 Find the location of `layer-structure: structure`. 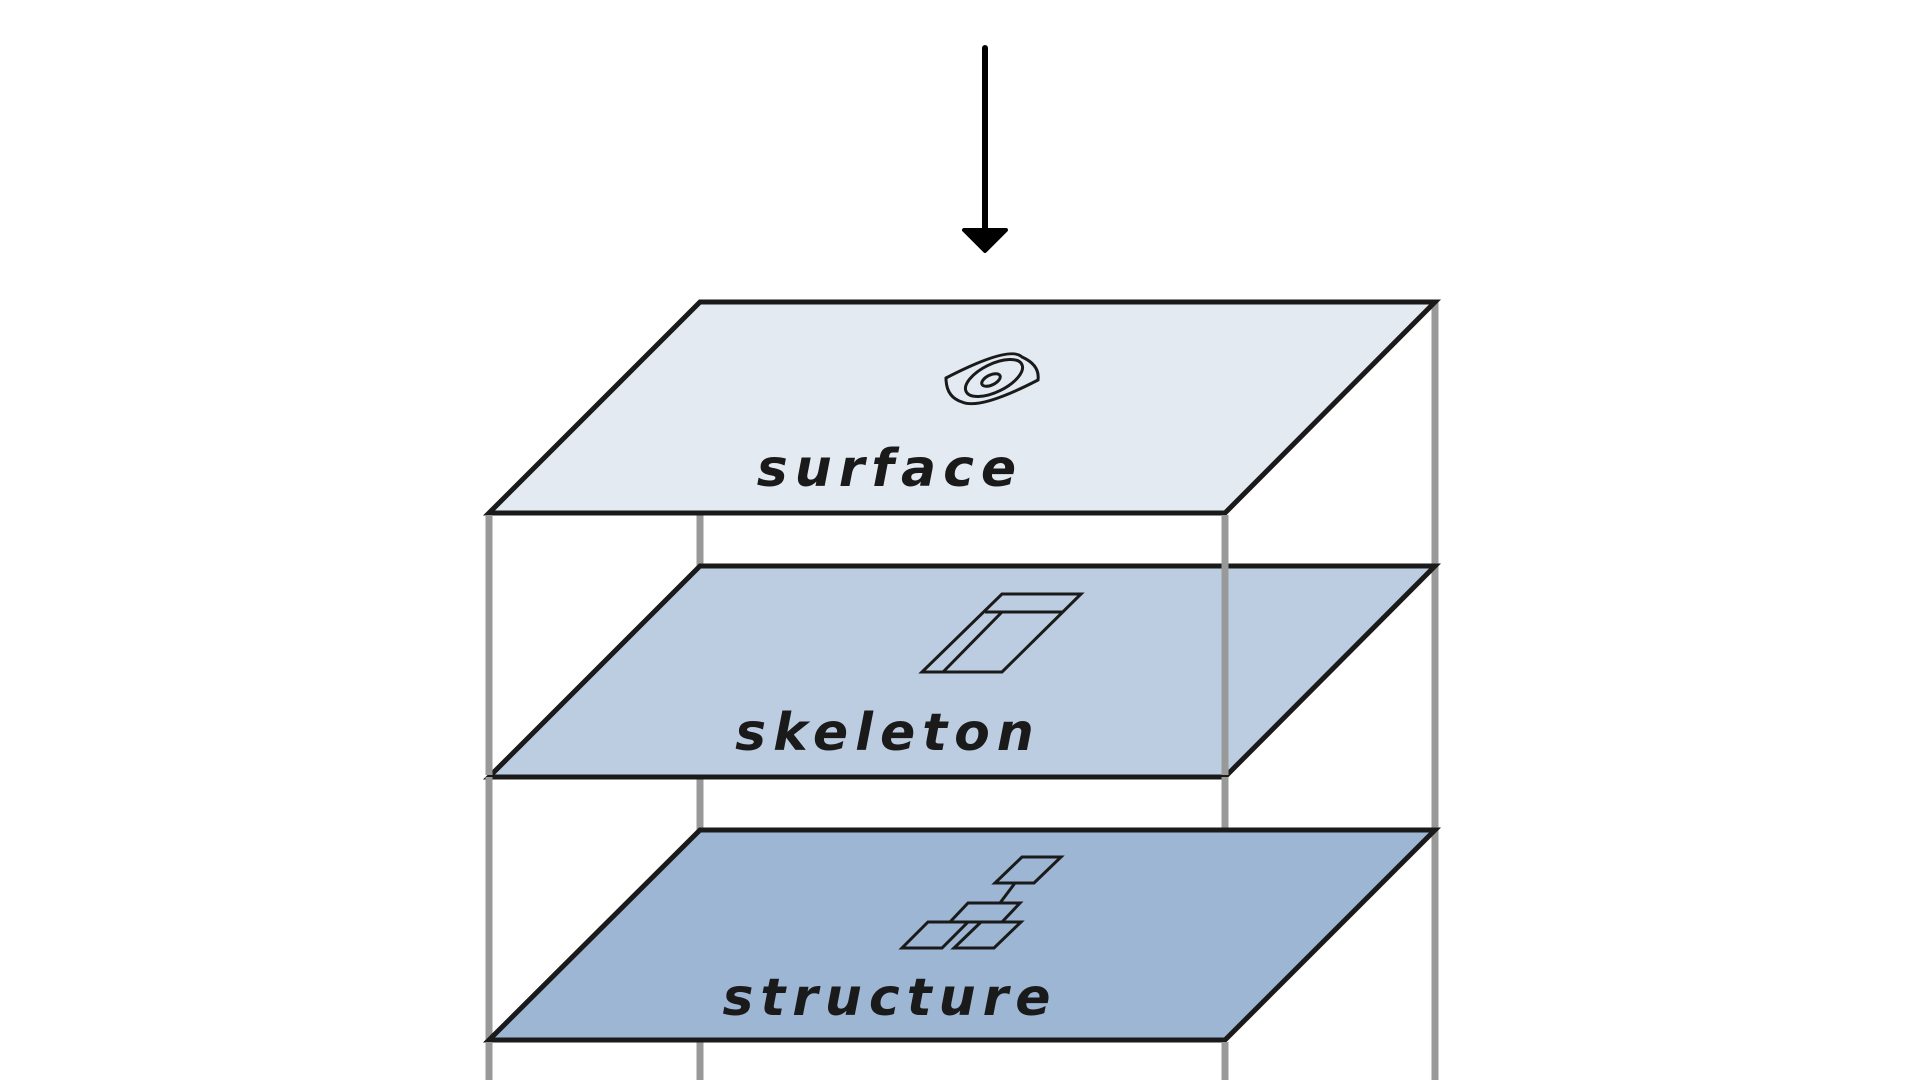

layer-structure: structure is located at coordinates (962, 935).